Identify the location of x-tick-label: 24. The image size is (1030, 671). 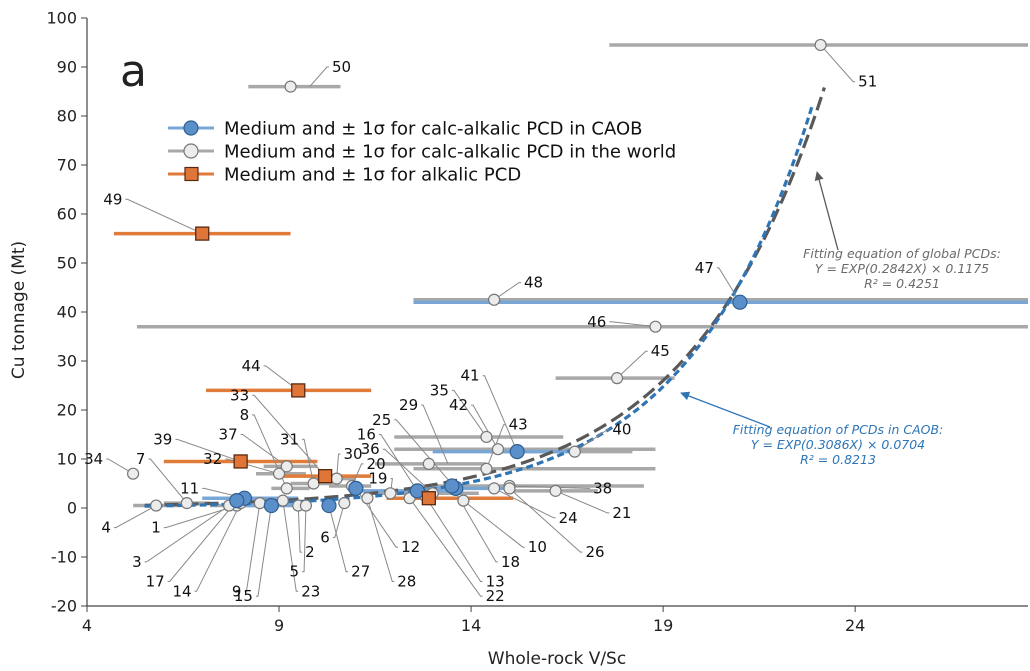
(855, 625).